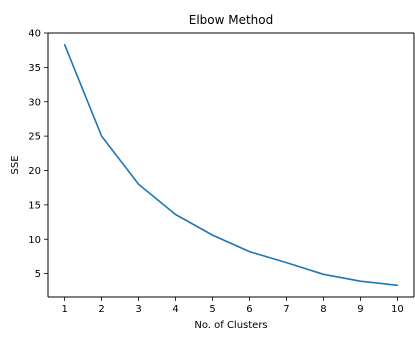 The height and width of the screenshot is (356, 415). Describe the element at coordinates (175, 309) in the screenshot. I see `x-tick-label: 4` at that location.